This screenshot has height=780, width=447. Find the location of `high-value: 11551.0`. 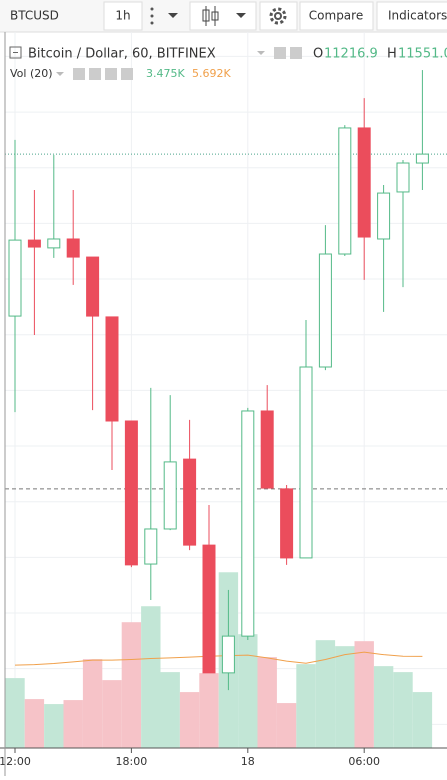

high-value: 11551.0 is located at coordinates (422, 54).